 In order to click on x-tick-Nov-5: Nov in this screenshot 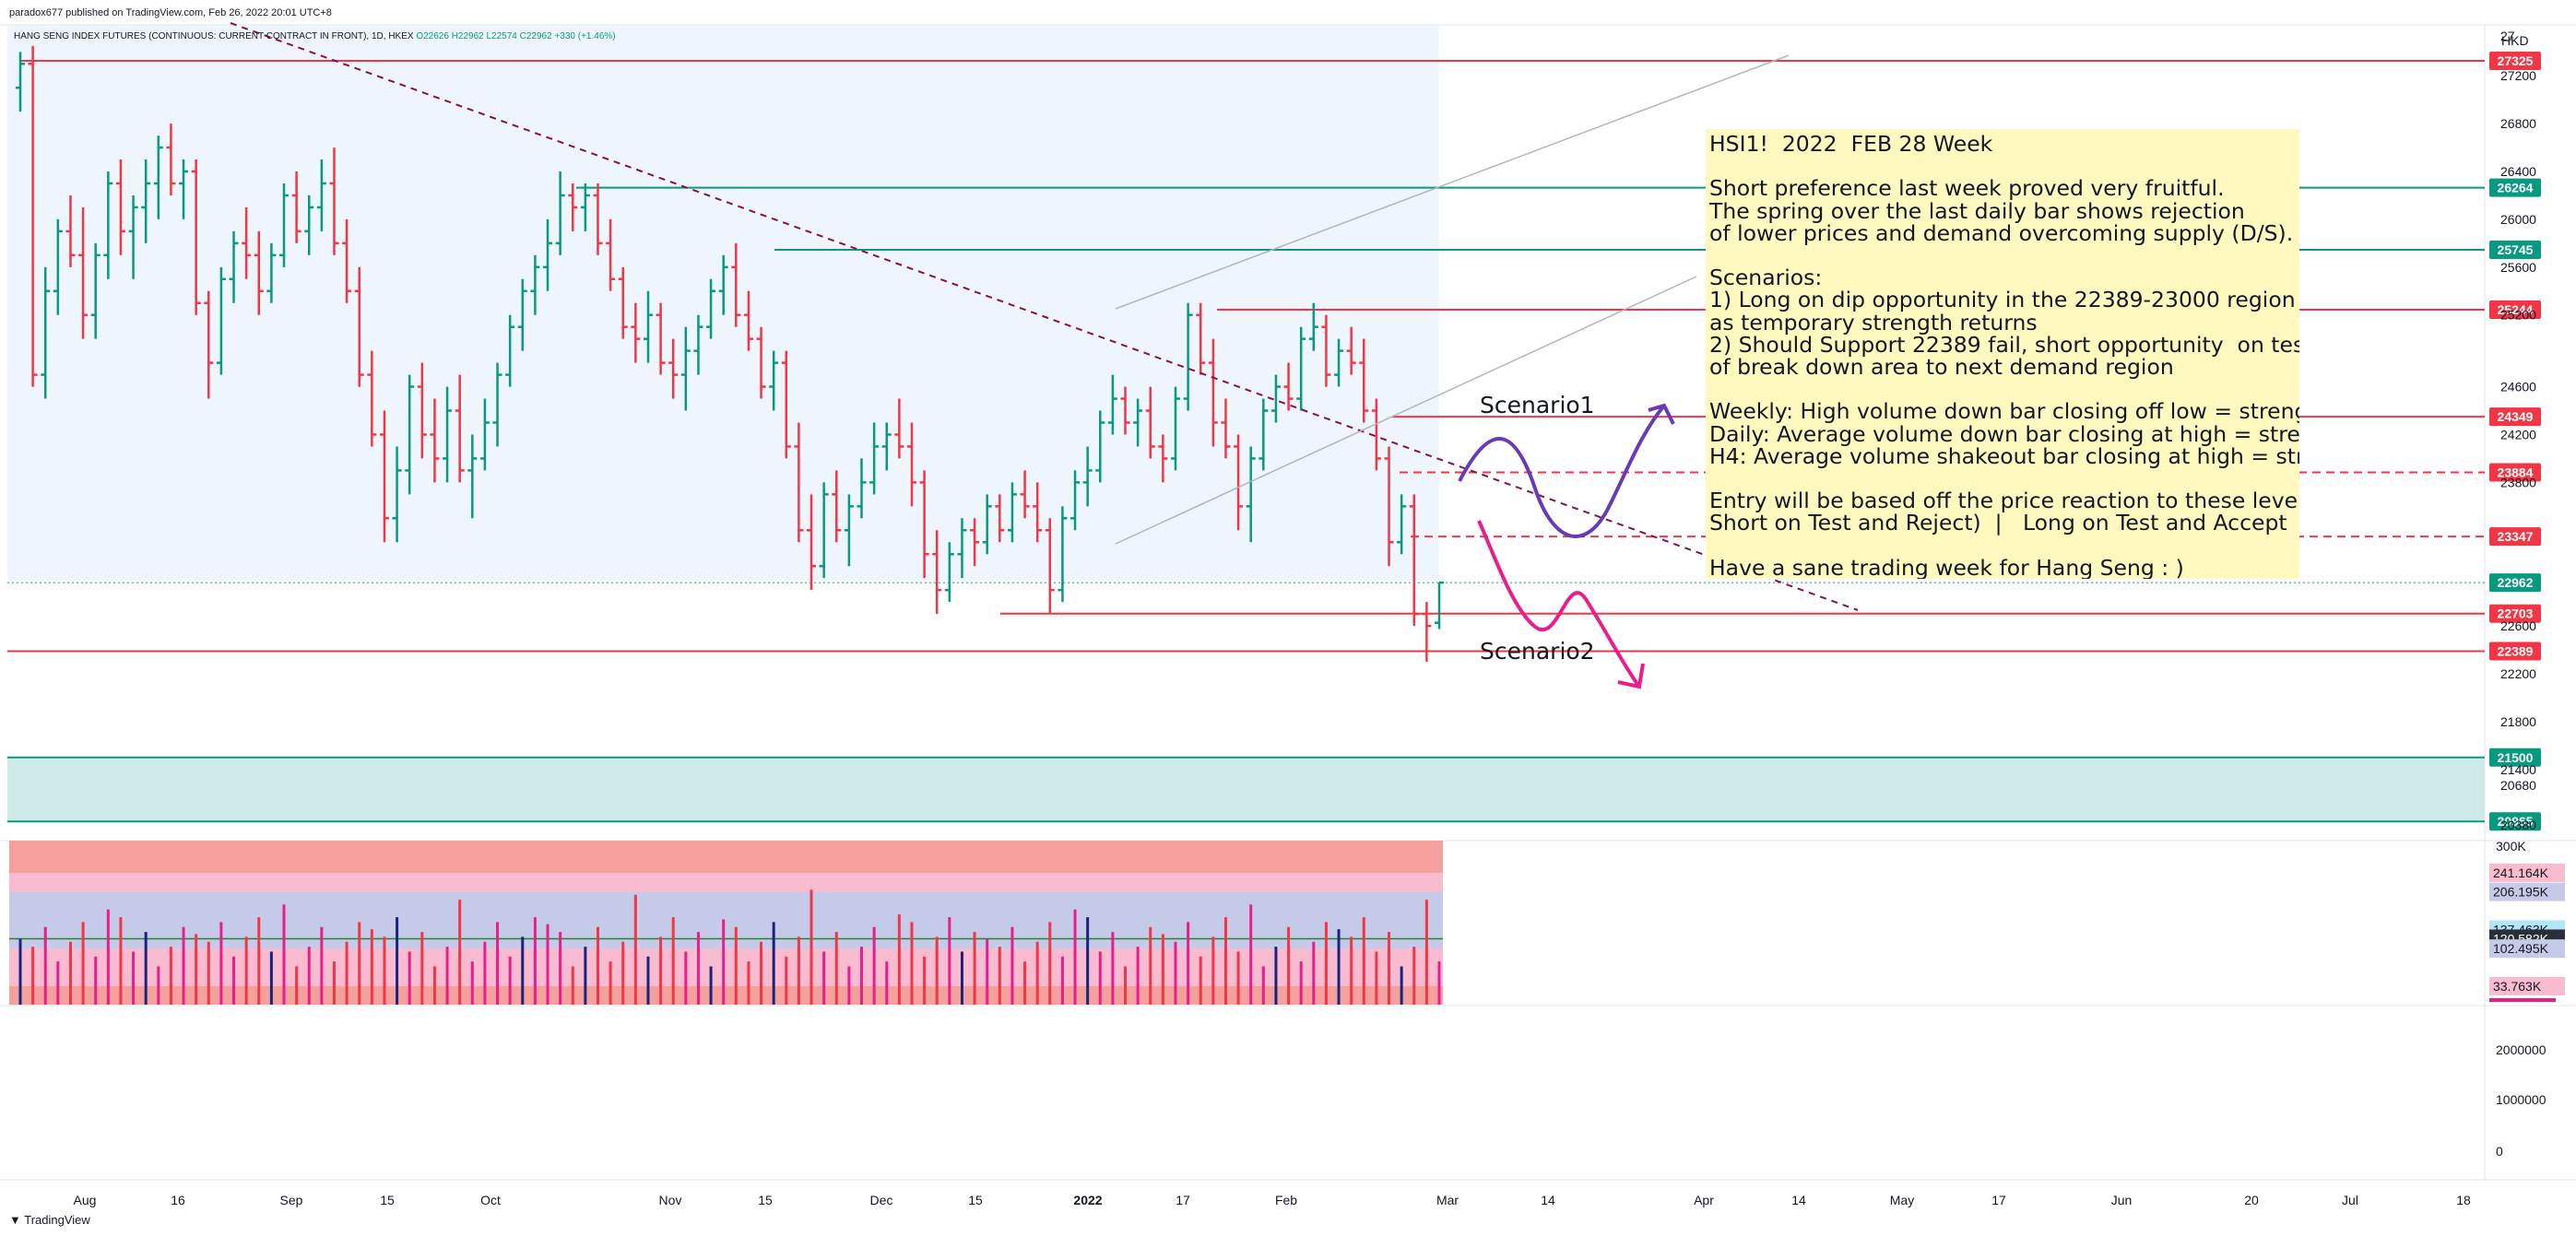, I will do `click(670, 1200)`.